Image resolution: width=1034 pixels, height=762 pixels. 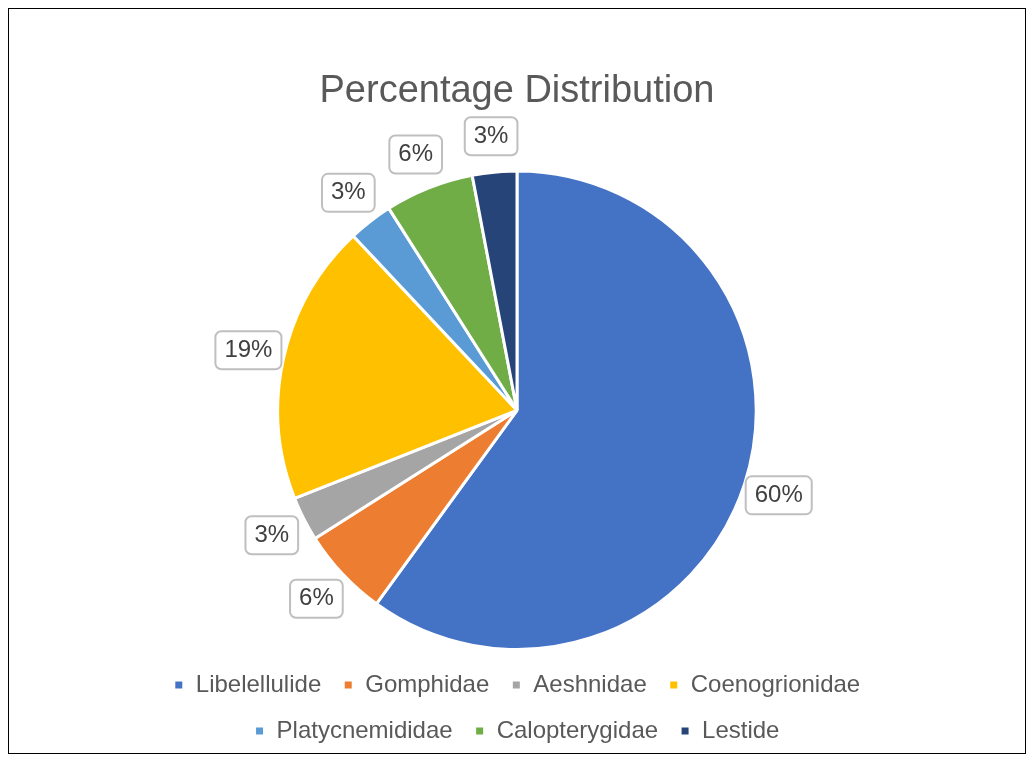 I want to click on legend-label: Coenogrionidae, so click(x=775, y=683).